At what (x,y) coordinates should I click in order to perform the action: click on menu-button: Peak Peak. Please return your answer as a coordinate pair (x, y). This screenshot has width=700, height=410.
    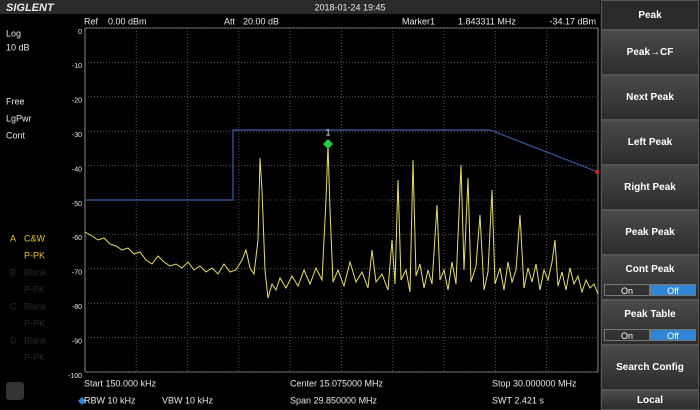
    Looking at the image, I should click on (650, 232).